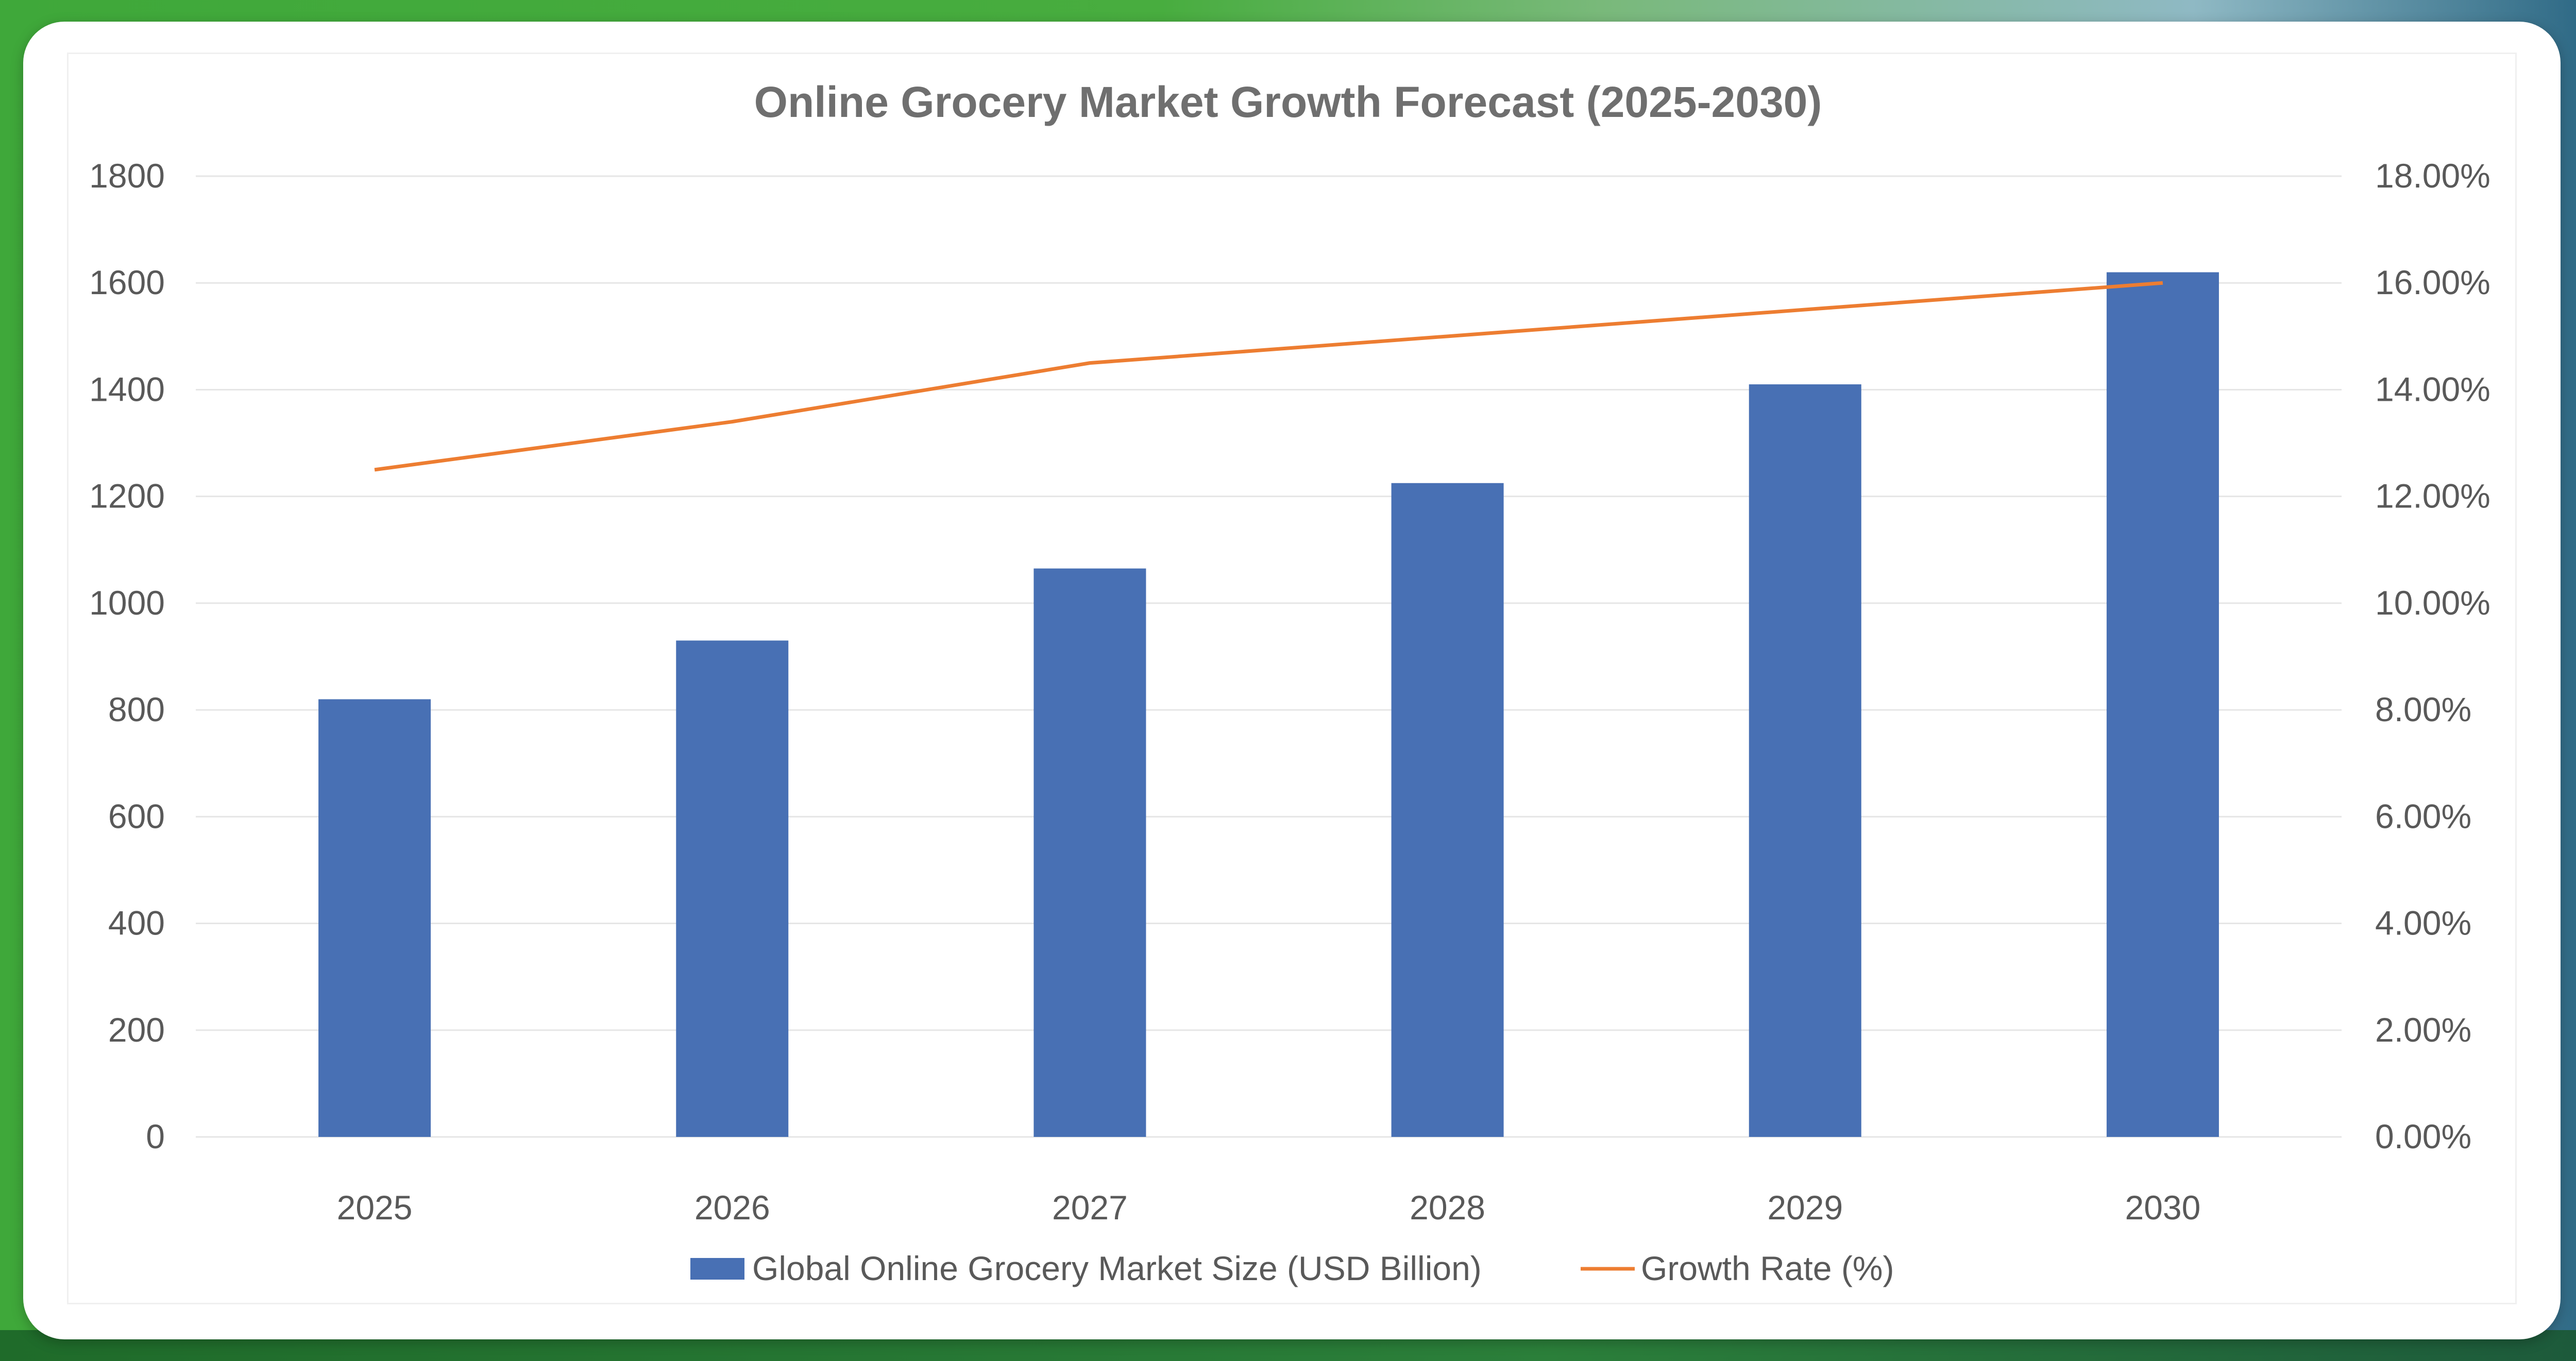 The width and height of the screenshot is (2576, 1361). What do you see at coordinates (127, 282) in the screenshot?
I see `left-tick-label: 1600` at bounding box center [127, 282].